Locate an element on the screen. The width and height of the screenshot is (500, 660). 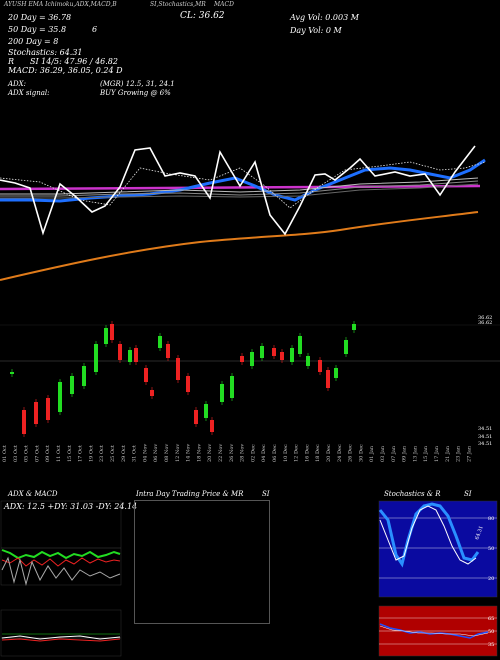
ema200-label: 200 Day = 8 is located at coordinates (33, 41).